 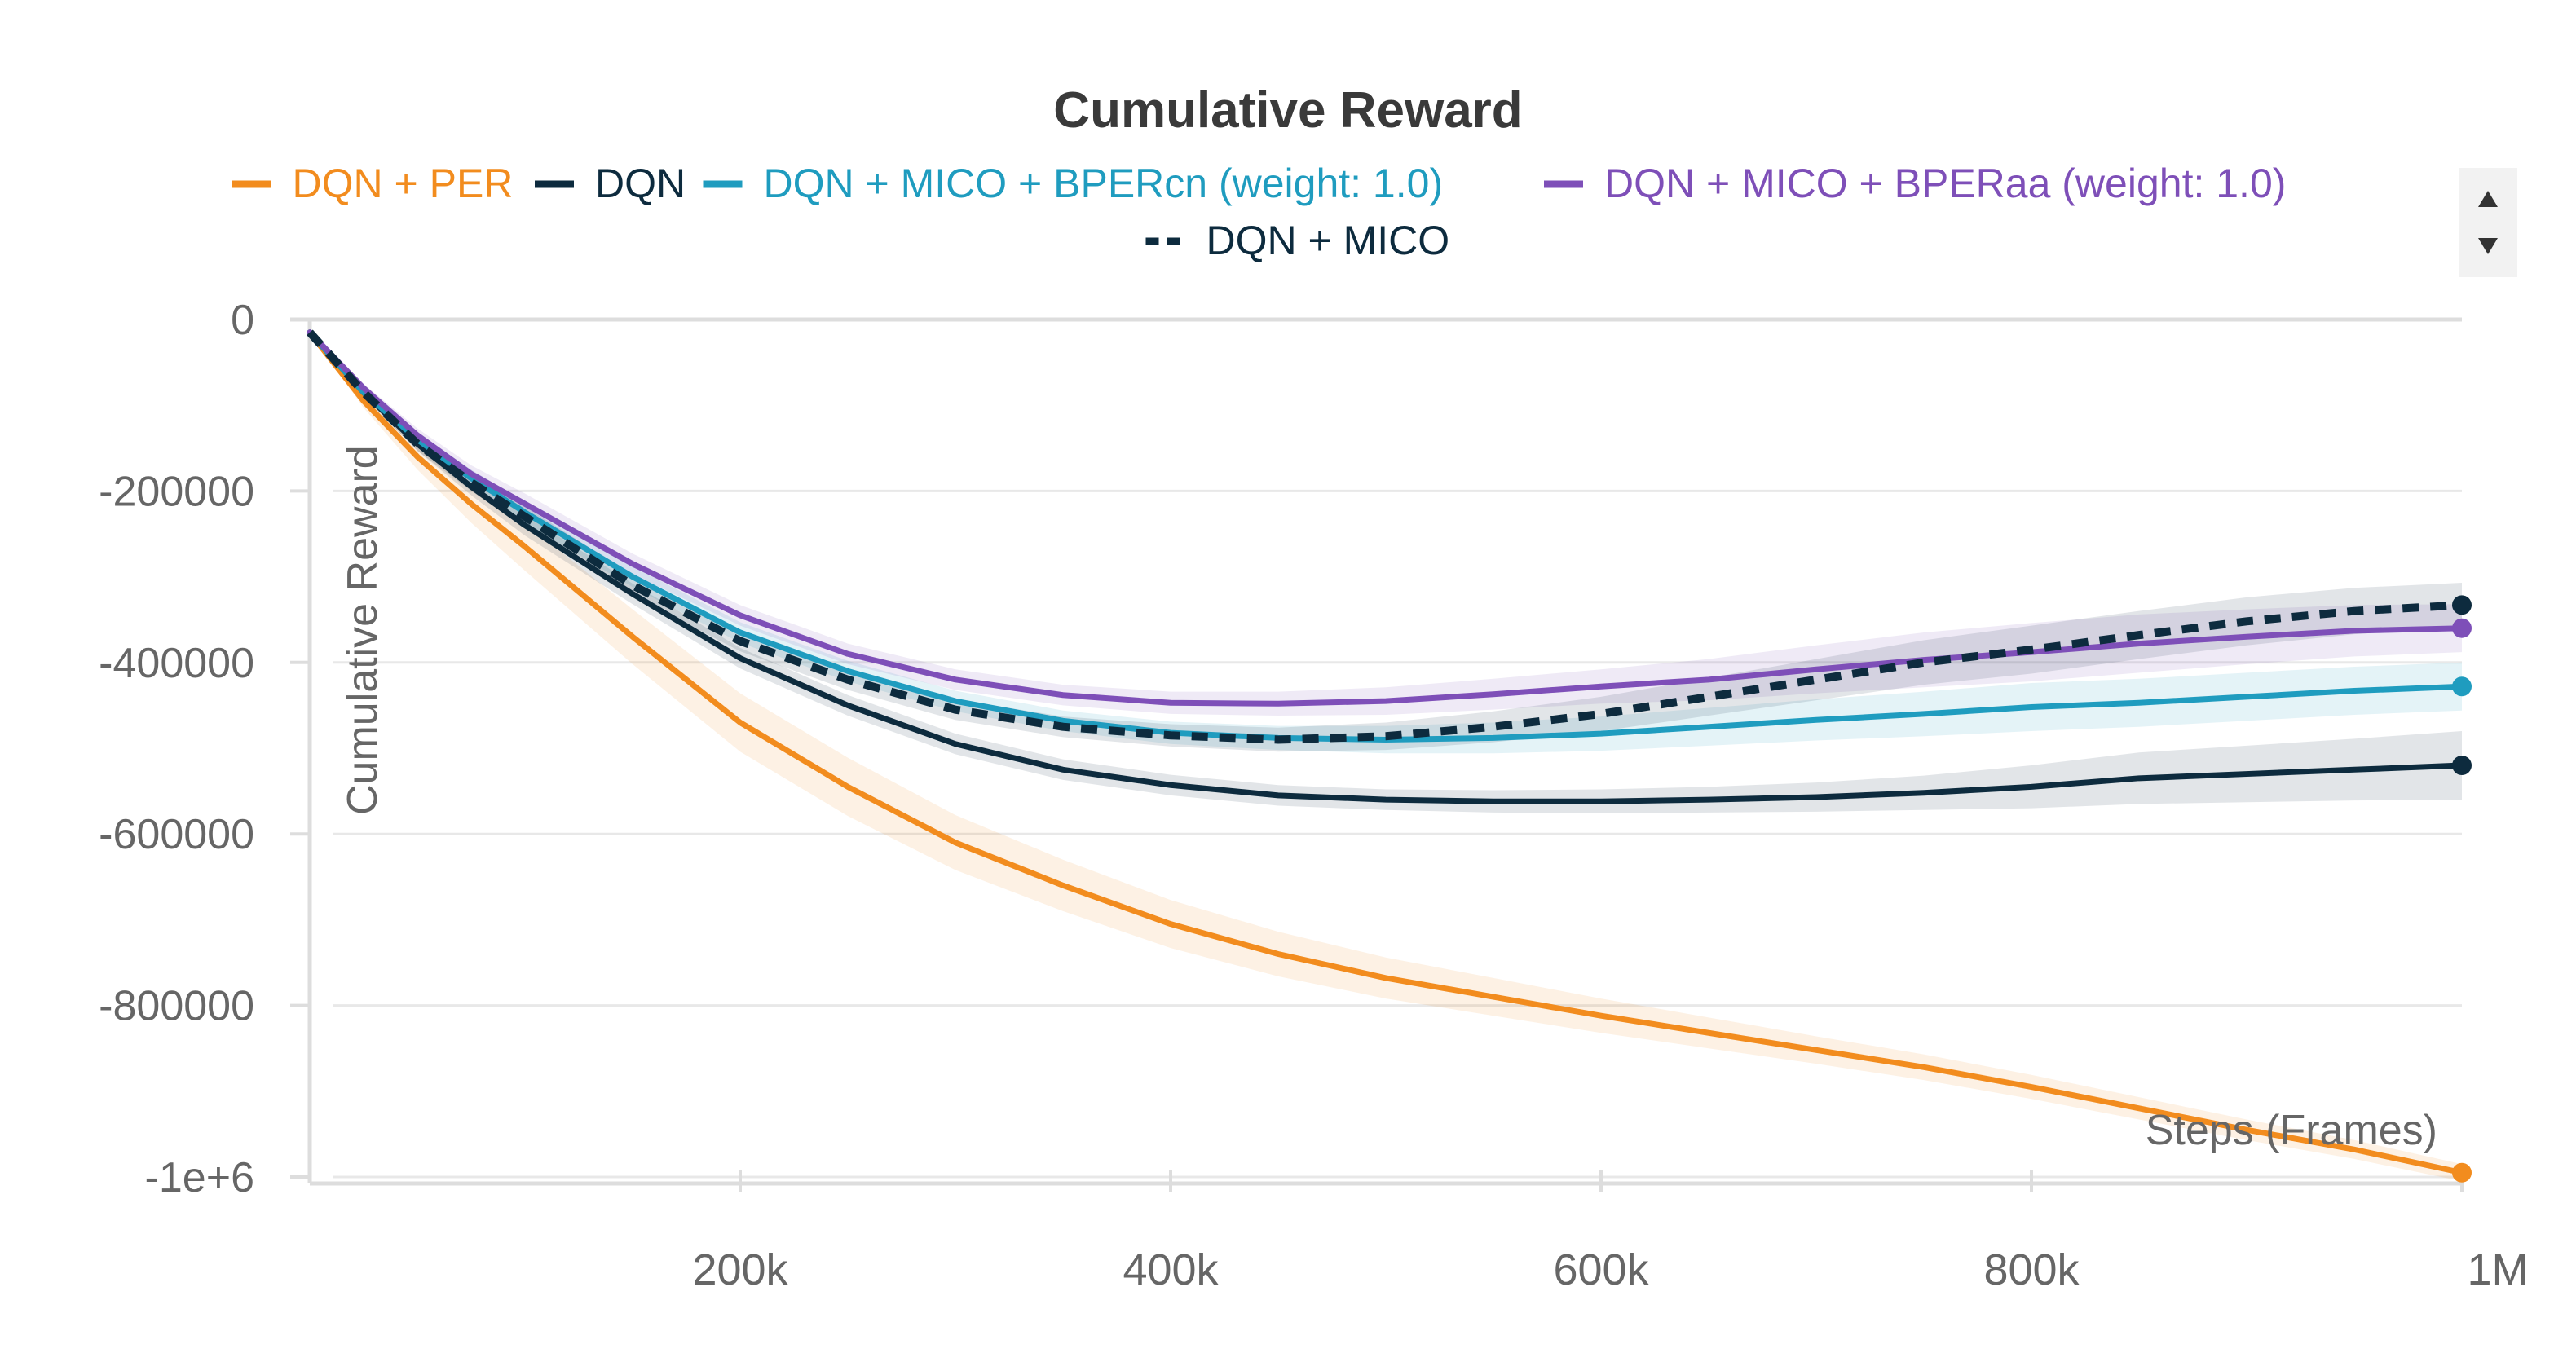 What do you see at coordinates (2291, 1130) in the screenshot?
I see `x-axis-label: Steps (Frames)` at bounding box center [2291, 1130].